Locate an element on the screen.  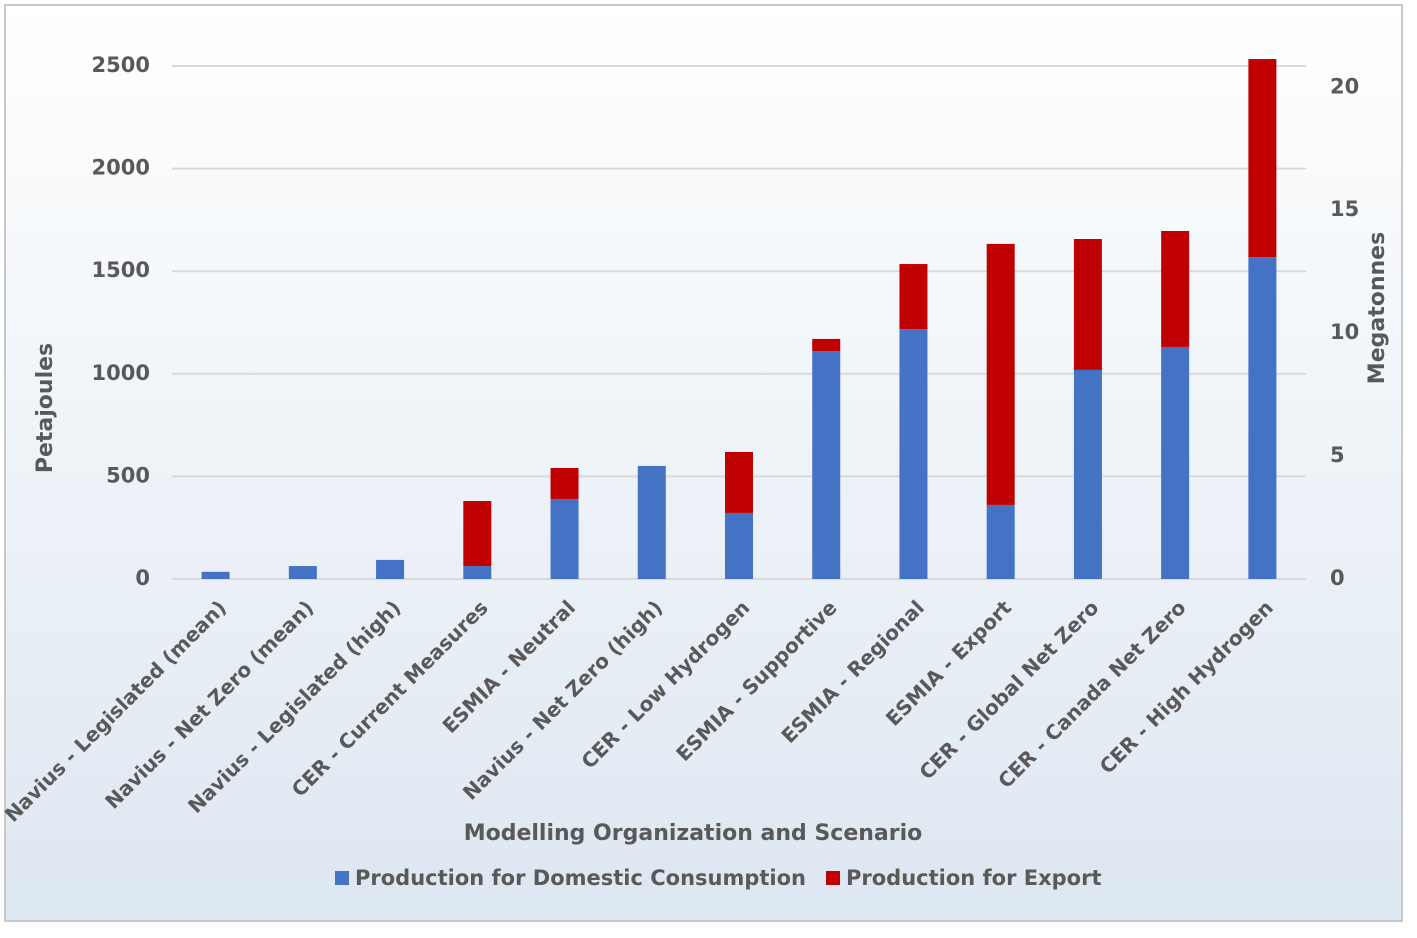
y-tick-label: 1500 is located at coordinates (121, 270).